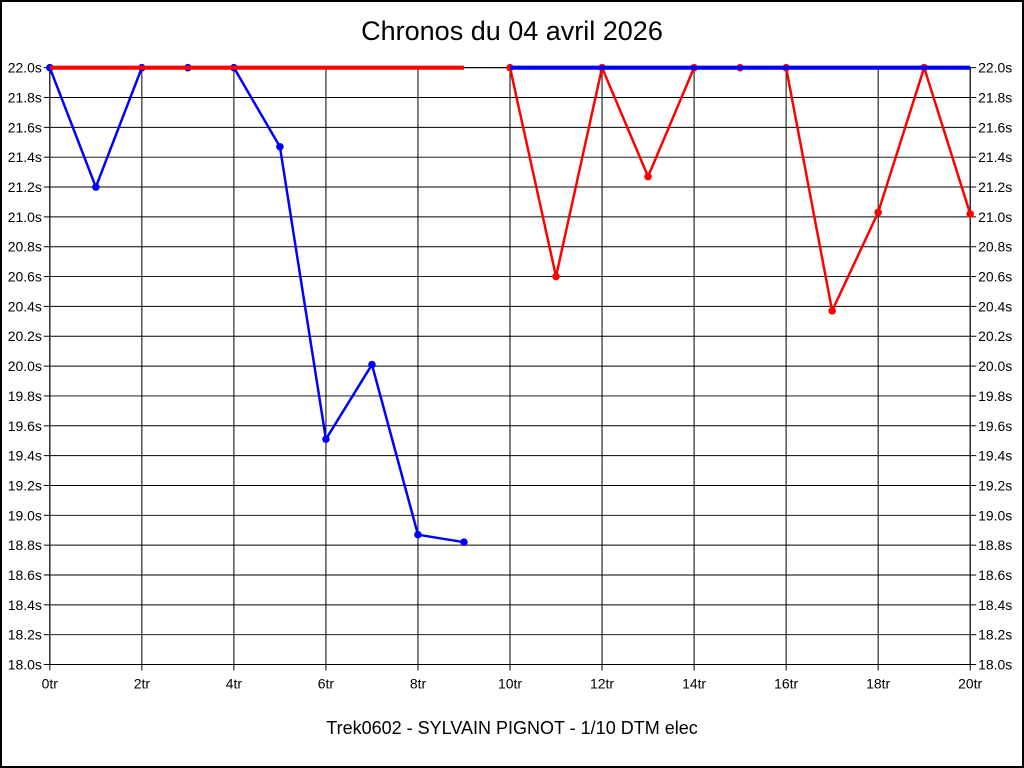 Image resolution: width=1024 pixels, height=768 pixels. Describe the element at coordinates (25, 336) in the screenshot. I see `y-axis-label-left: 20.2s` at that location.